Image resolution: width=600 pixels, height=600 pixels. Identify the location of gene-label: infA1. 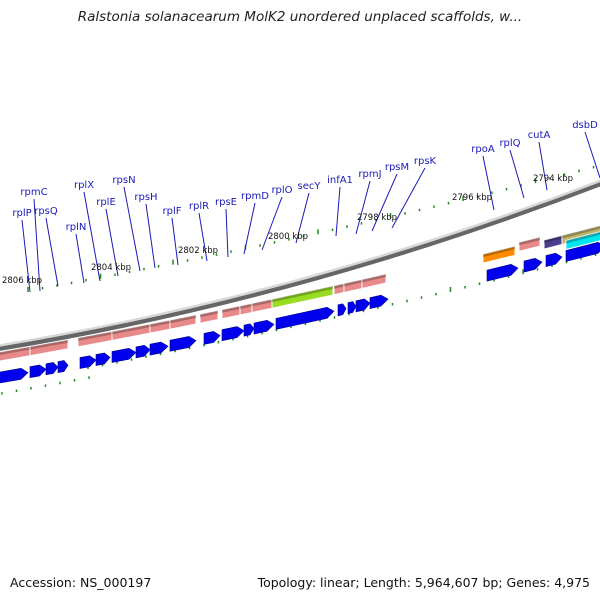
(340, 180).